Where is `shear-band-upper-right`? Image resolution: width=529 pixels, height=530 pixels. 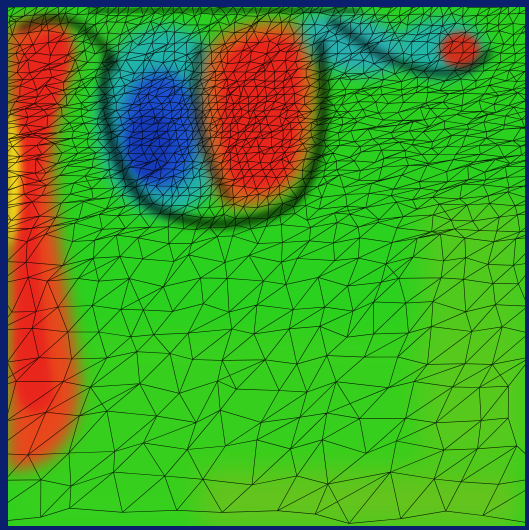 shear-band-upper-right is located at coordinates (411, 47).